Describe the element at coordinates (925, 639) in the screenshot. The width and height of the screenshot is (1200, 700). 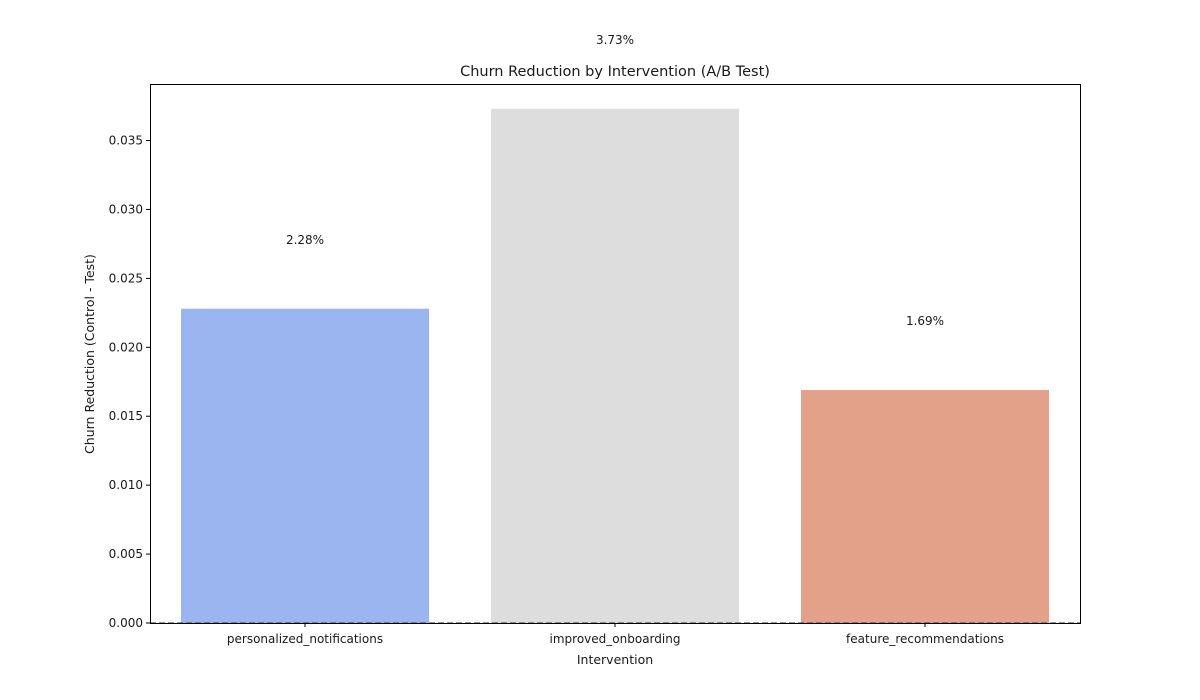
I see `x-tick-label: feature_recommendations` at that location.